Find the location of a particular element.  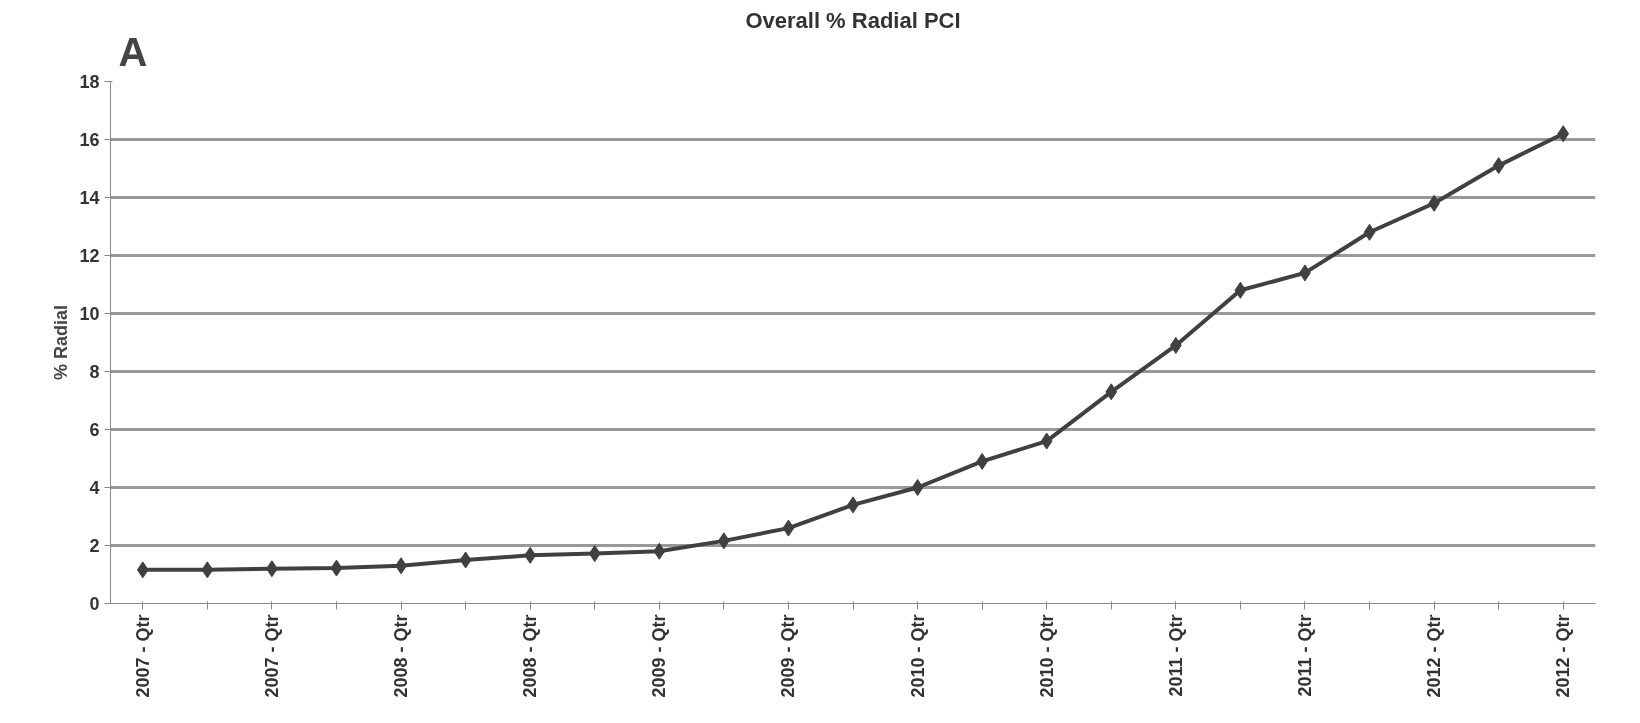

y-tick-label: 0 is located at coordinates (94, 604).